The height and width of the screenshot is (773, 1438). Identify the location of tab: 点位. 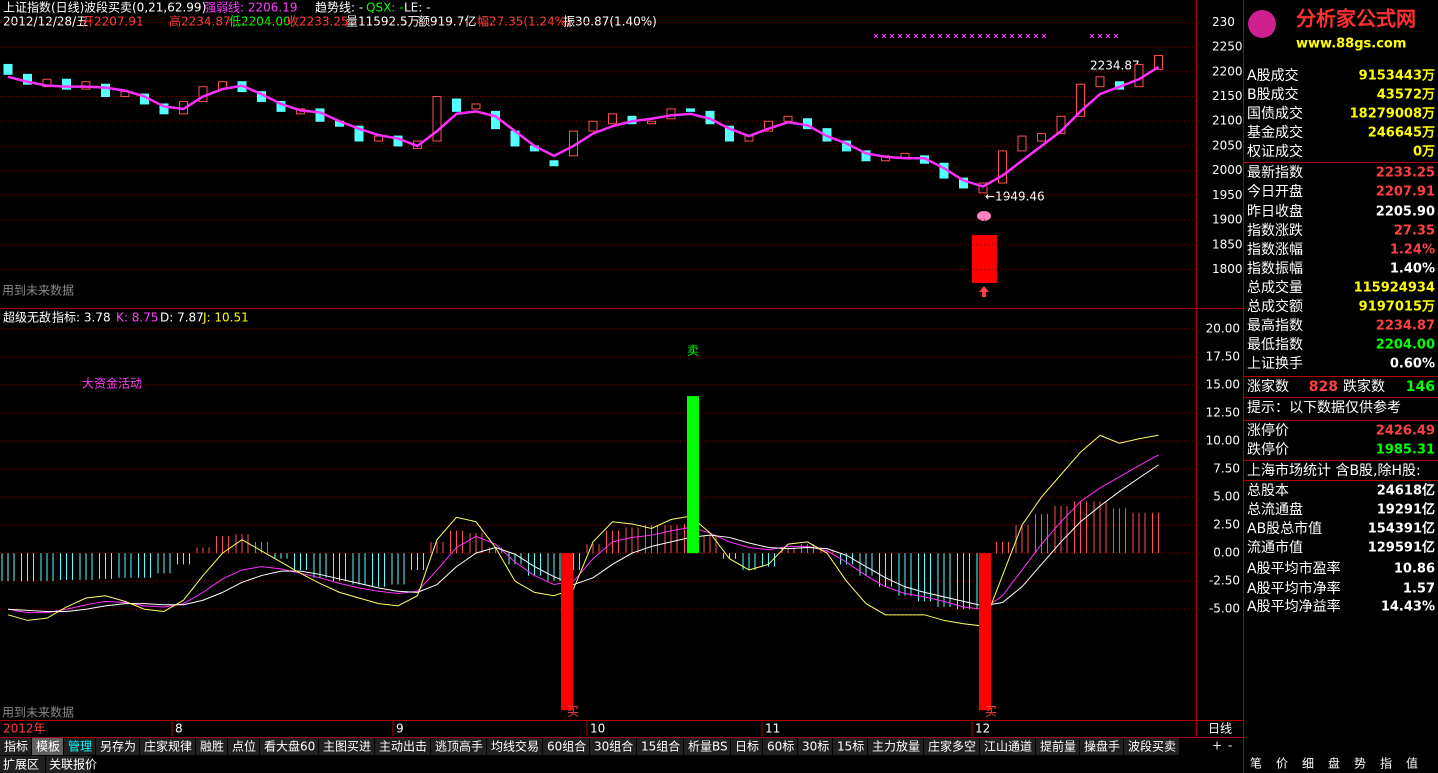
(244, 746).